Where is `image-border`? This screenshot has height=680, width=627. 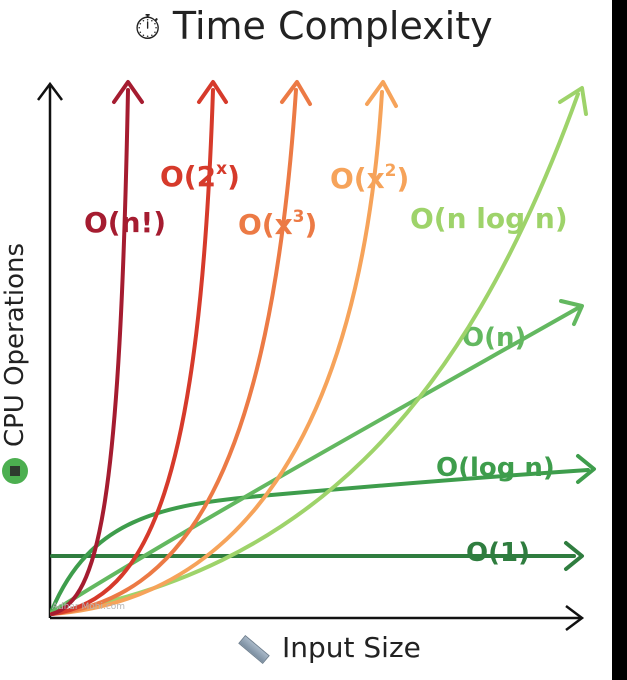
image-border is located at coordinates (619, 340).